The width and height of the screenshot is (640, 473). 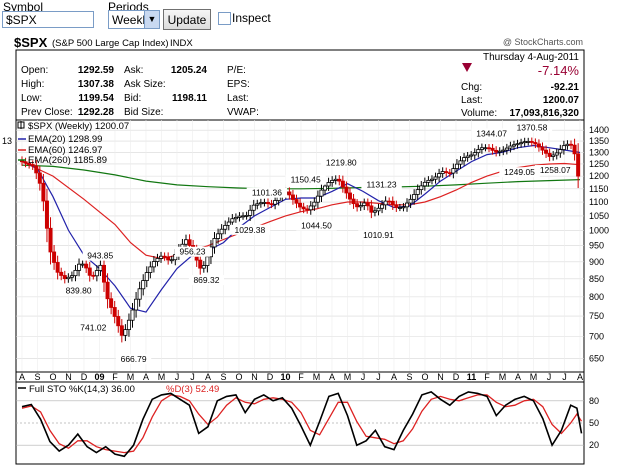 I want to click on x-tick-label: A, so click(x=208, y=377).